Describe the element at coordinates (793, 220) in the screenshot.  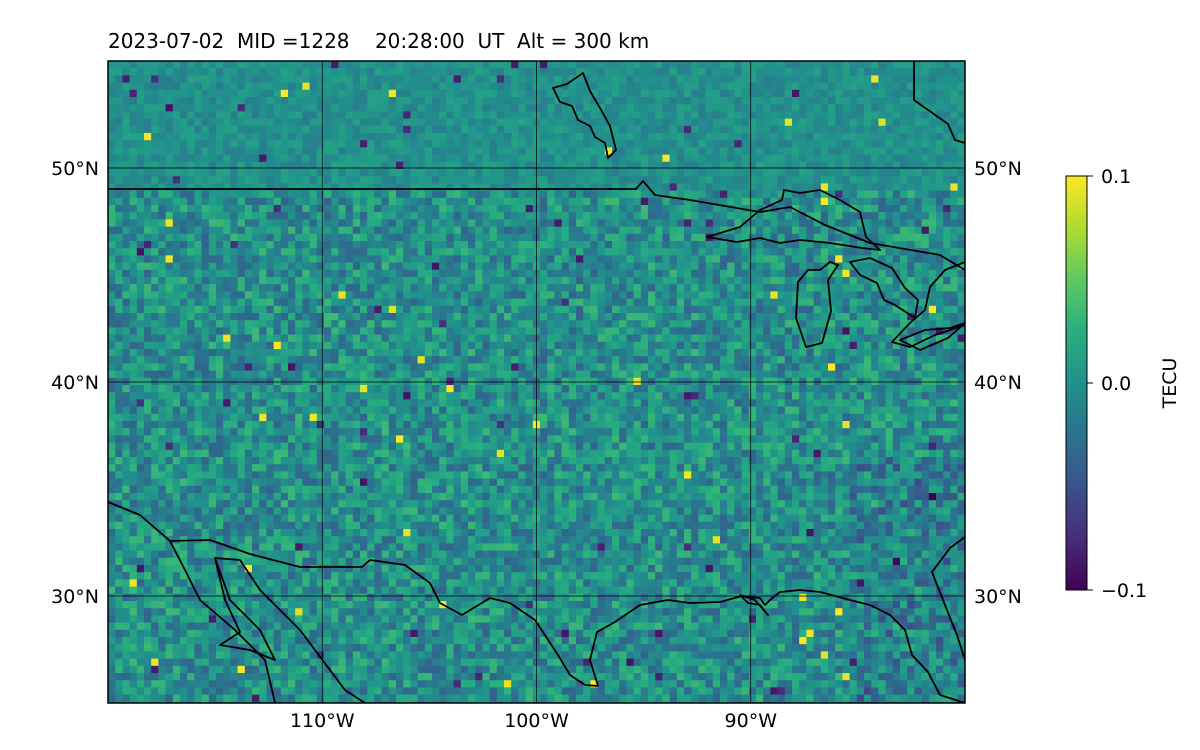
I see `lake-superior` at that location.